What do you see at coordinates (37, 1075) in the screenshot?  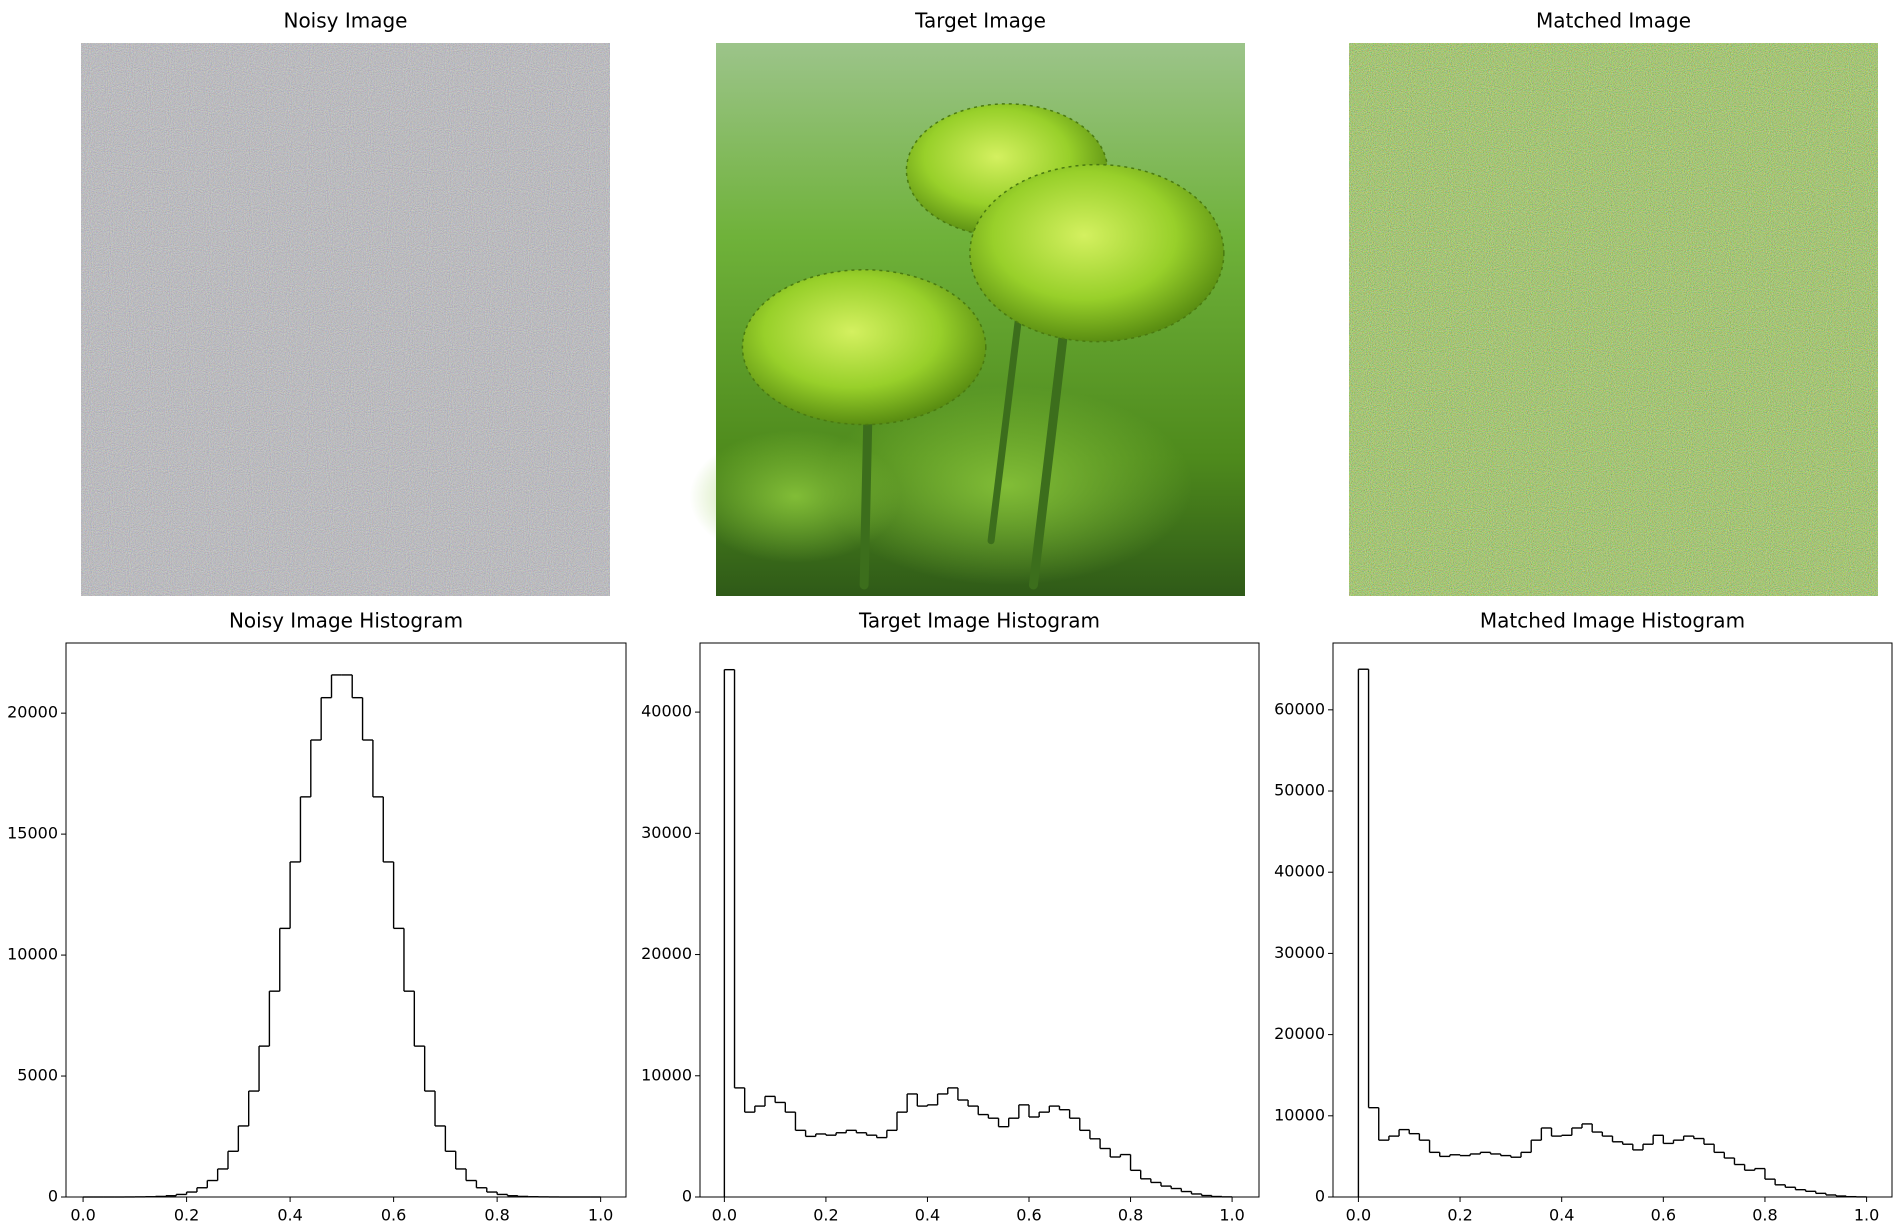 I see `y-tick-label: 5000` at bounding box center [37, 1075].